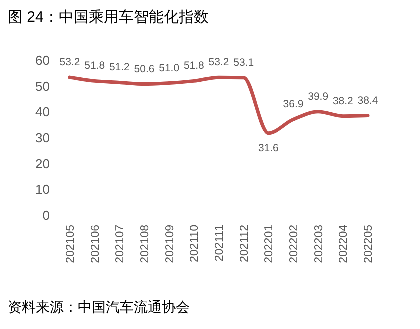 The width and height of the screenshot is (420, 329). Describe the element at coordinates (319, 244) in the screenshot. I see `x-tick-label: 202203` at that location.